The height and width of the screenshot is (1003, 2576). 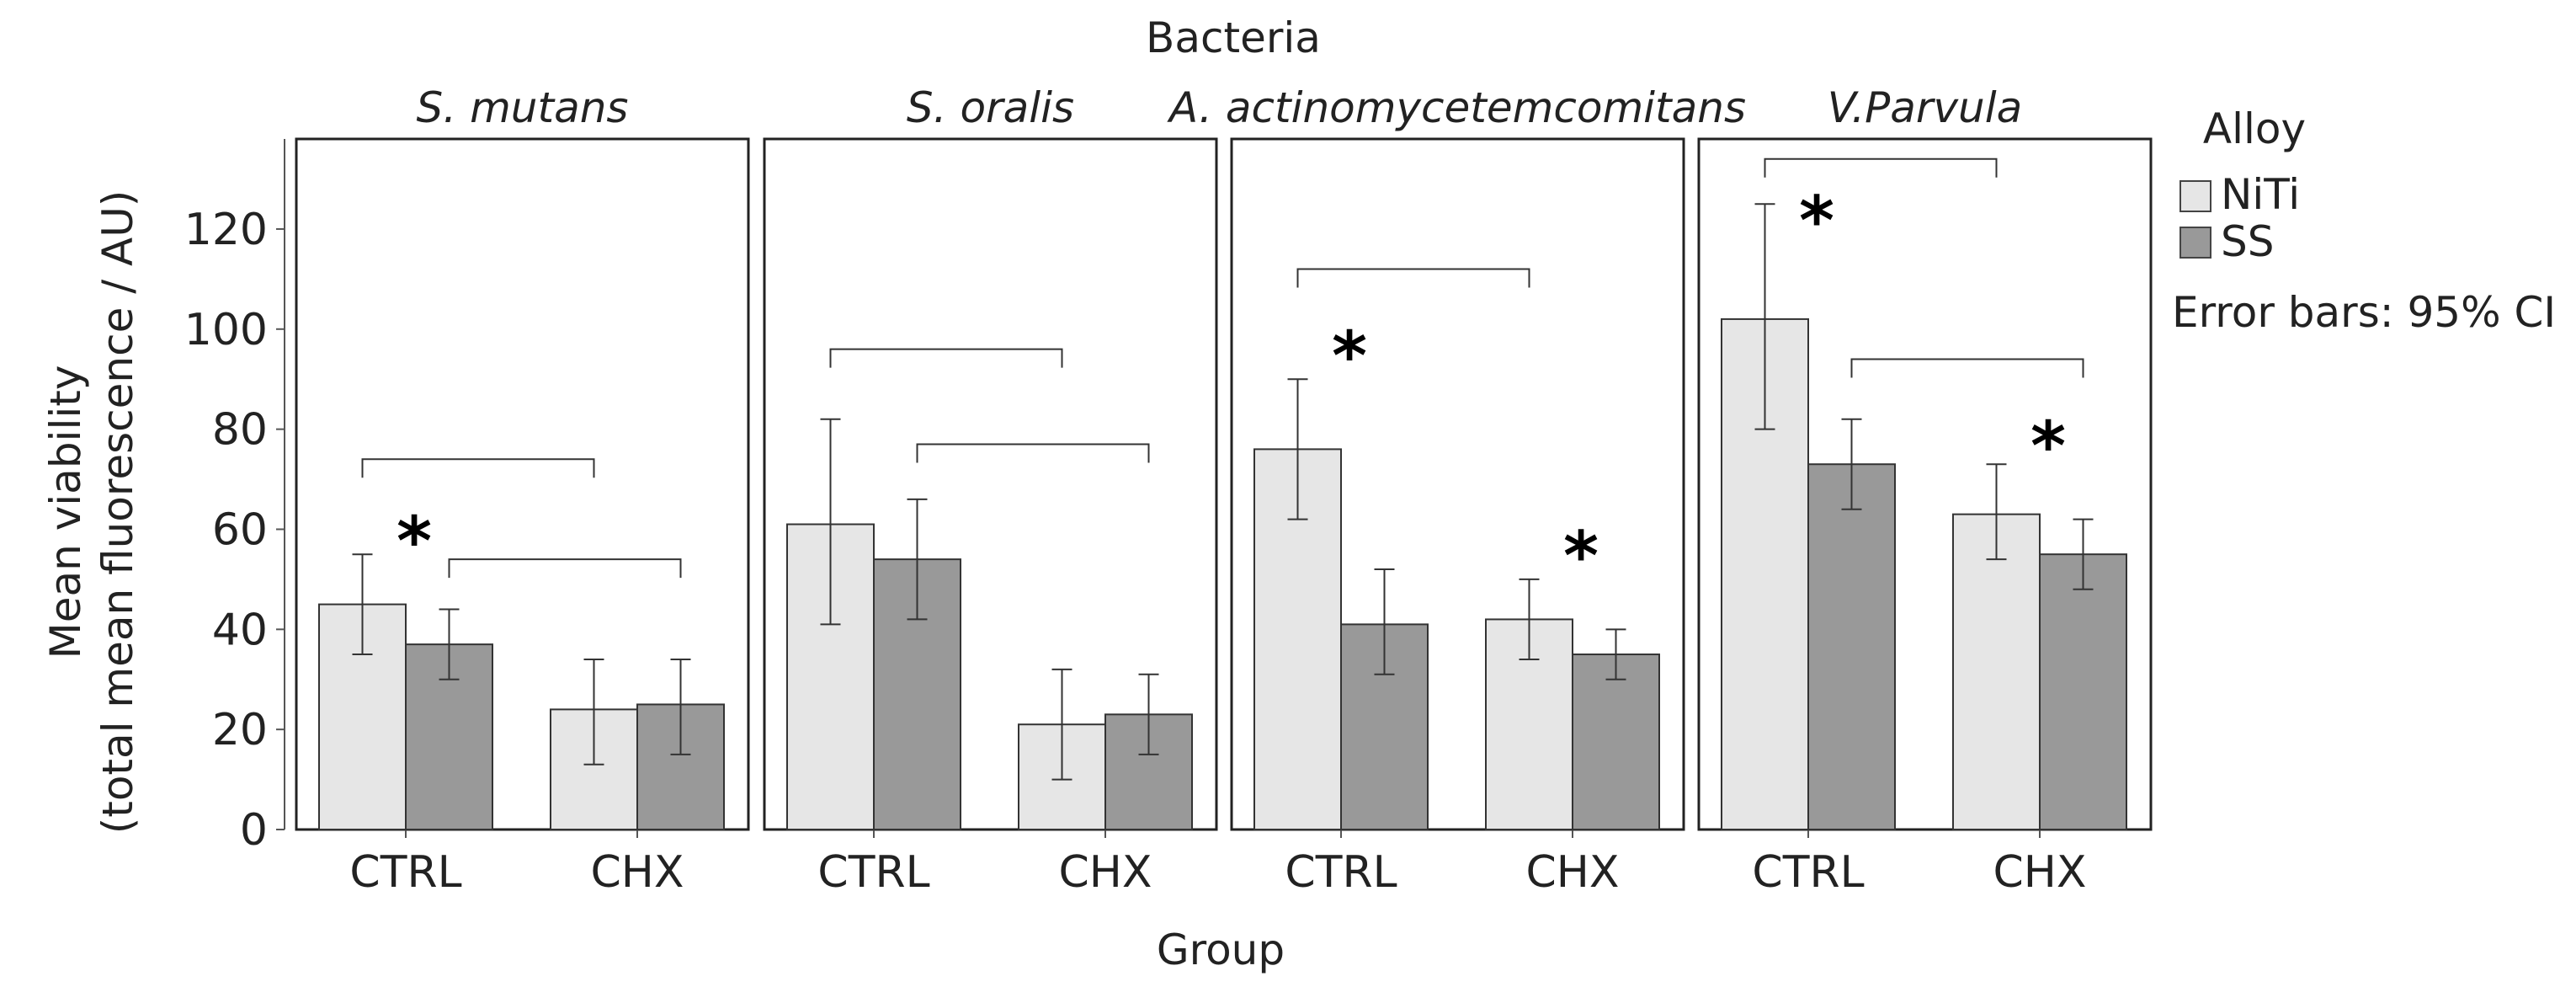 I want to click on panel-frame-s-oralis, so click(x=990, y=484).